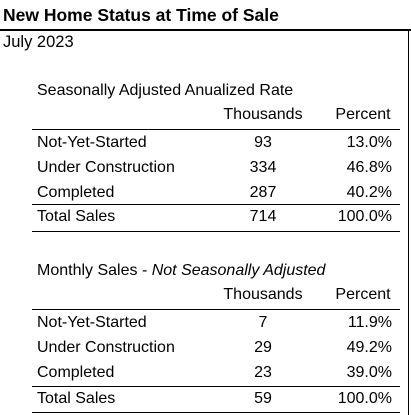 Image resolution: width=411 pixels, height=415 pixels. I want to click on table-row: Not-Yet-Started 7 11.9%, so click(205, 323).